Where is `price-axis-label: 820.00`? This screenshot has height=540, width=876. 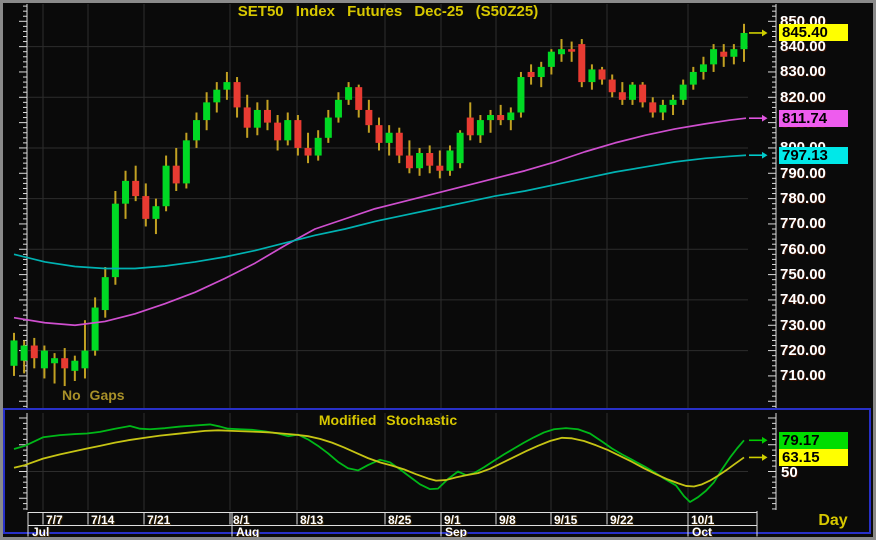
price-axis-label: 820.00 is located at coordinates (803, 97).